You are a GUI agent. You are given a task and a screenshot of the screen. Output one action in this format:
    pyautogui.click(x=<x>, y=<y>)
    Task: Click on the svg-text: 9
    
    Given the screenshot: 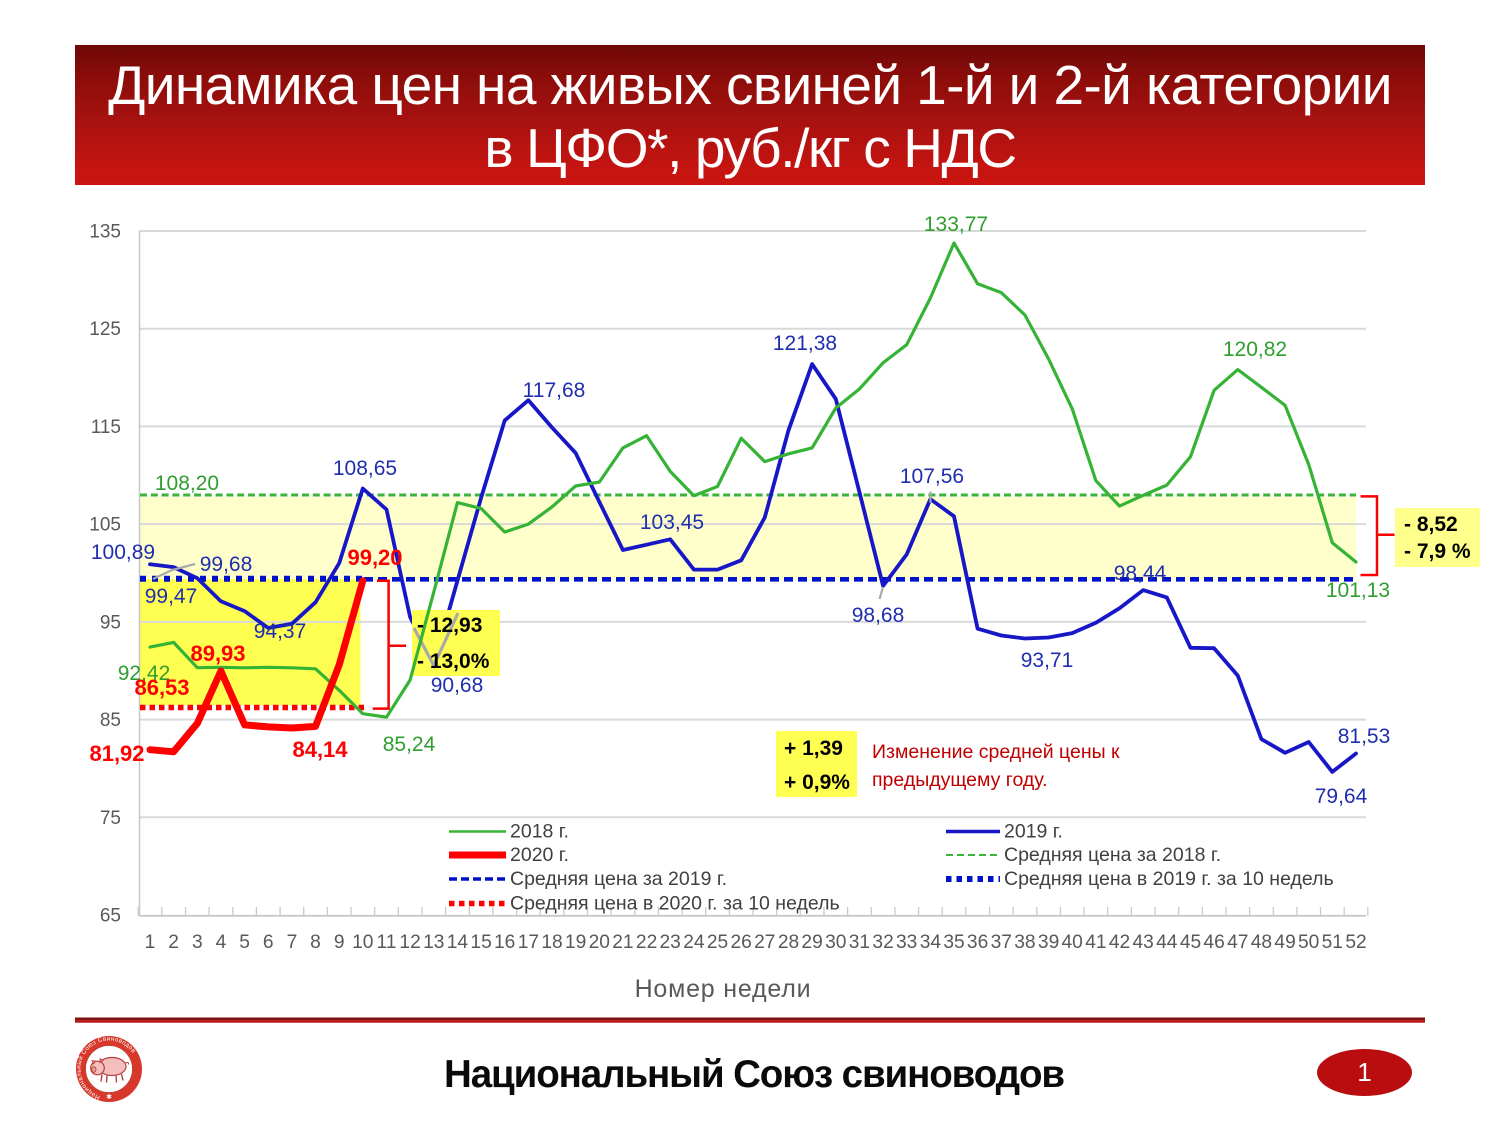 What is the action you would take?
    pyautogui.click(x=339, y=942)
    